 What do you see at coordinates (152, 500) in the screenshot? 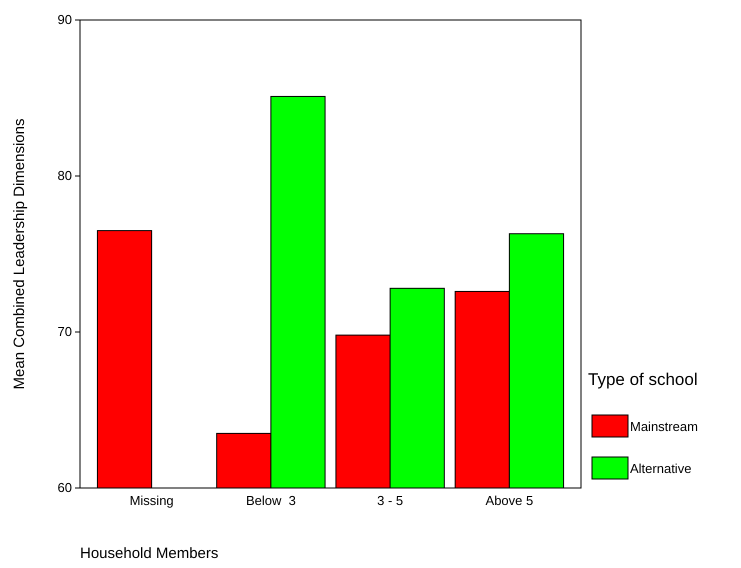
I see `x-tick-label: Missing` at bounding box center [152, 500].